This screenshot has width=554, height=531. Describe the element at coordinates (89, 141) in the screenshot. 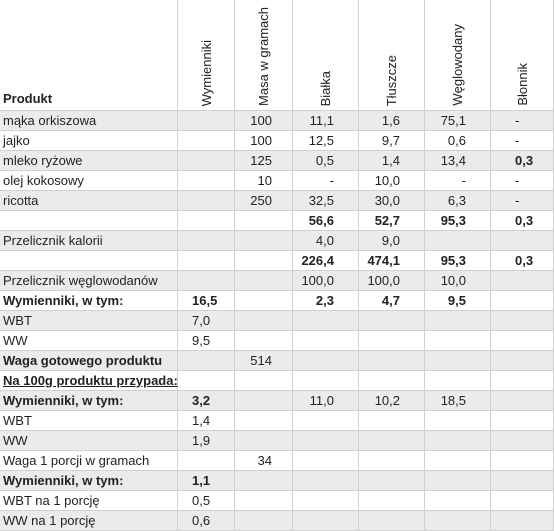

I see `table-cell: jajko` at that location.